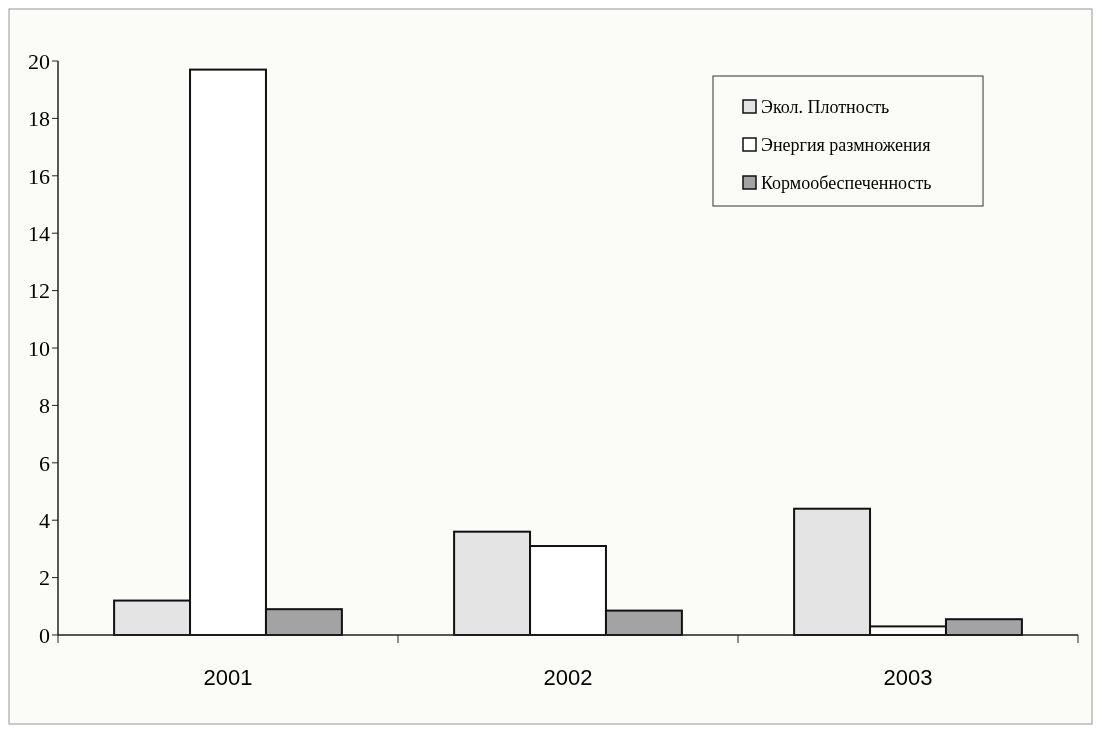  I want to click on y-tick-label: 8, so click(44, 406).